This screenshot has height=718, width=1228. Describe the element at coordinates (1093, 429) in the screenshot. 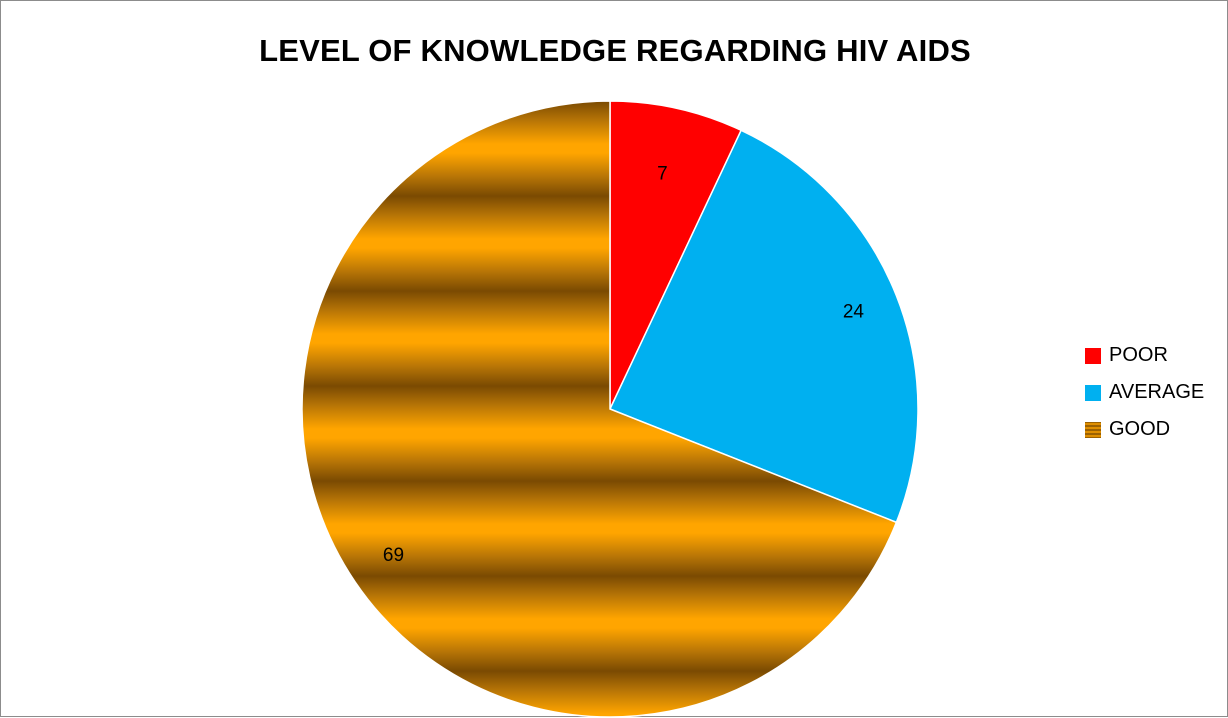

I see `legend-swatch-good` at that location.